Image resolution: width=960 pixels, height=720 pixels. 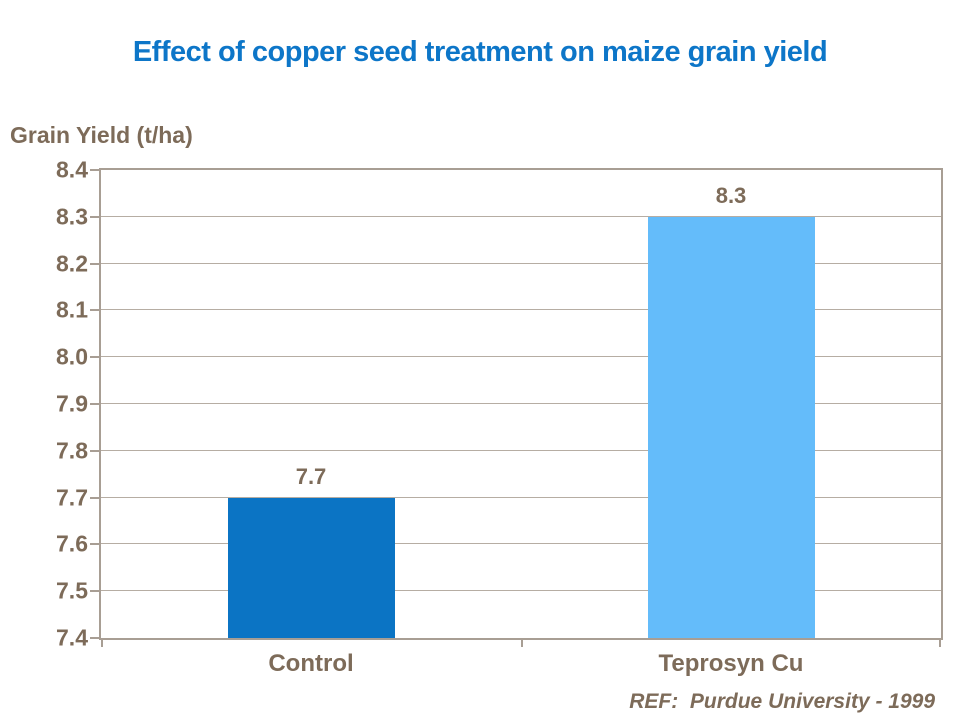 I want to click on y-axis-tick-label: 7.4, so click(x=72, y=637).